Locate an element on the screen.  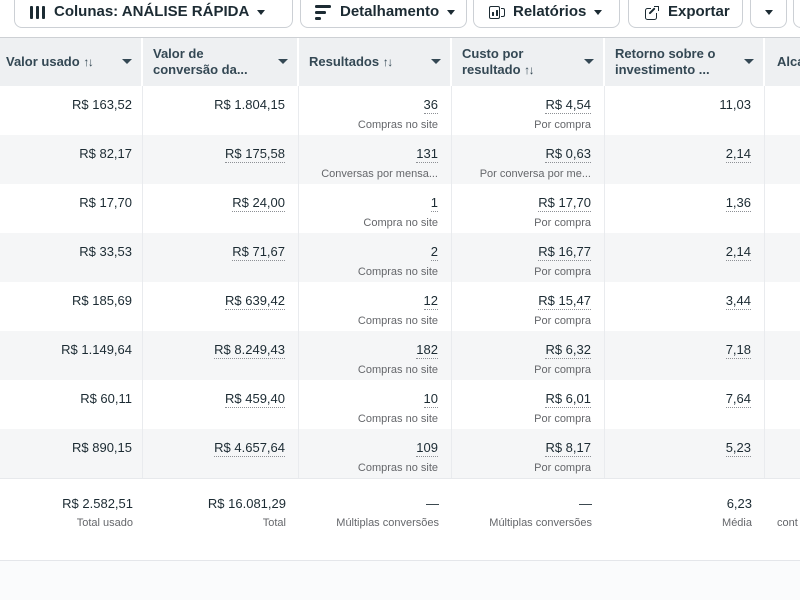
cost-per-result-cell: R$ 4,54 Por compra is located at coordinates (528, 110).